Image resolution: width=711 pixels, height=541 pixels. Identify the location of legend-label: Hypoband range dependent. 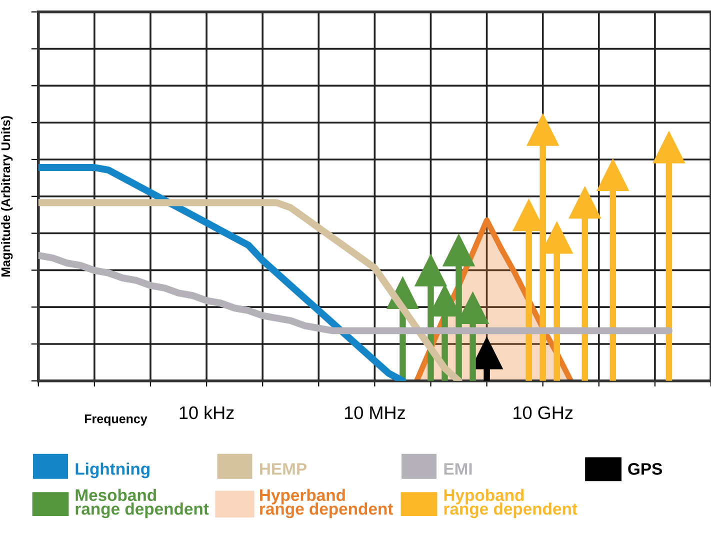
(511, 503).